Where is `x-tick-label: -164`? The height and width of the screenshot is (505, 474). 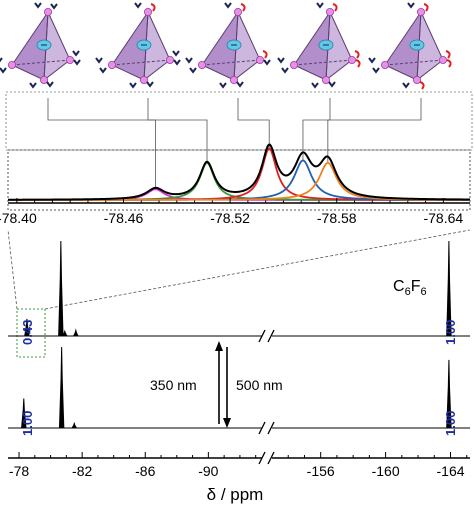
x-tick-label: -164 is located at coordinates (451, 471).